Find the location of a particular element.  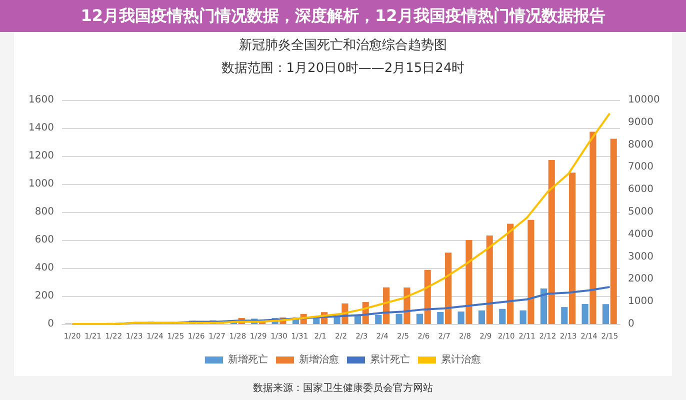

y-tick-label: 400 is located at coordinates (44, 268).